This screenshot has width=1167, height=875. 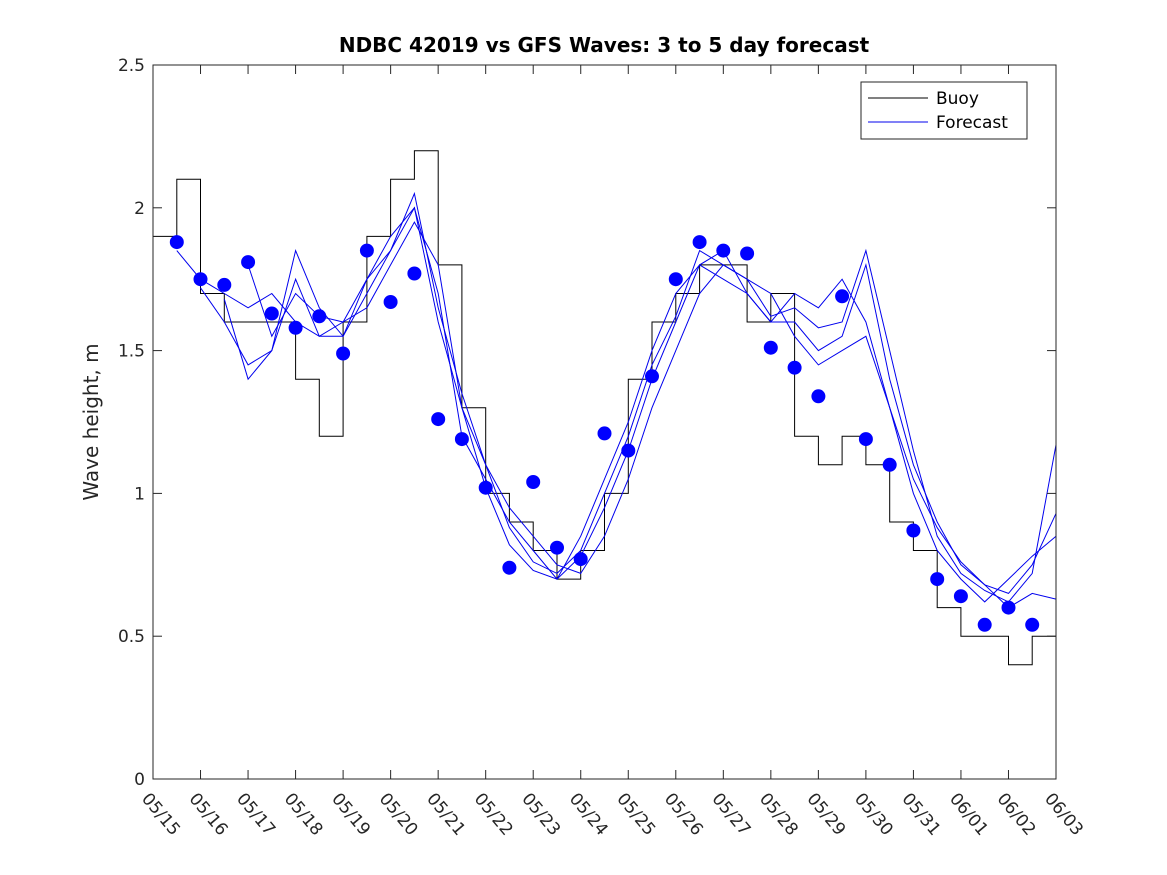 I want to click on legend-buoy-label: Buoy, so click(x=957, y=99).